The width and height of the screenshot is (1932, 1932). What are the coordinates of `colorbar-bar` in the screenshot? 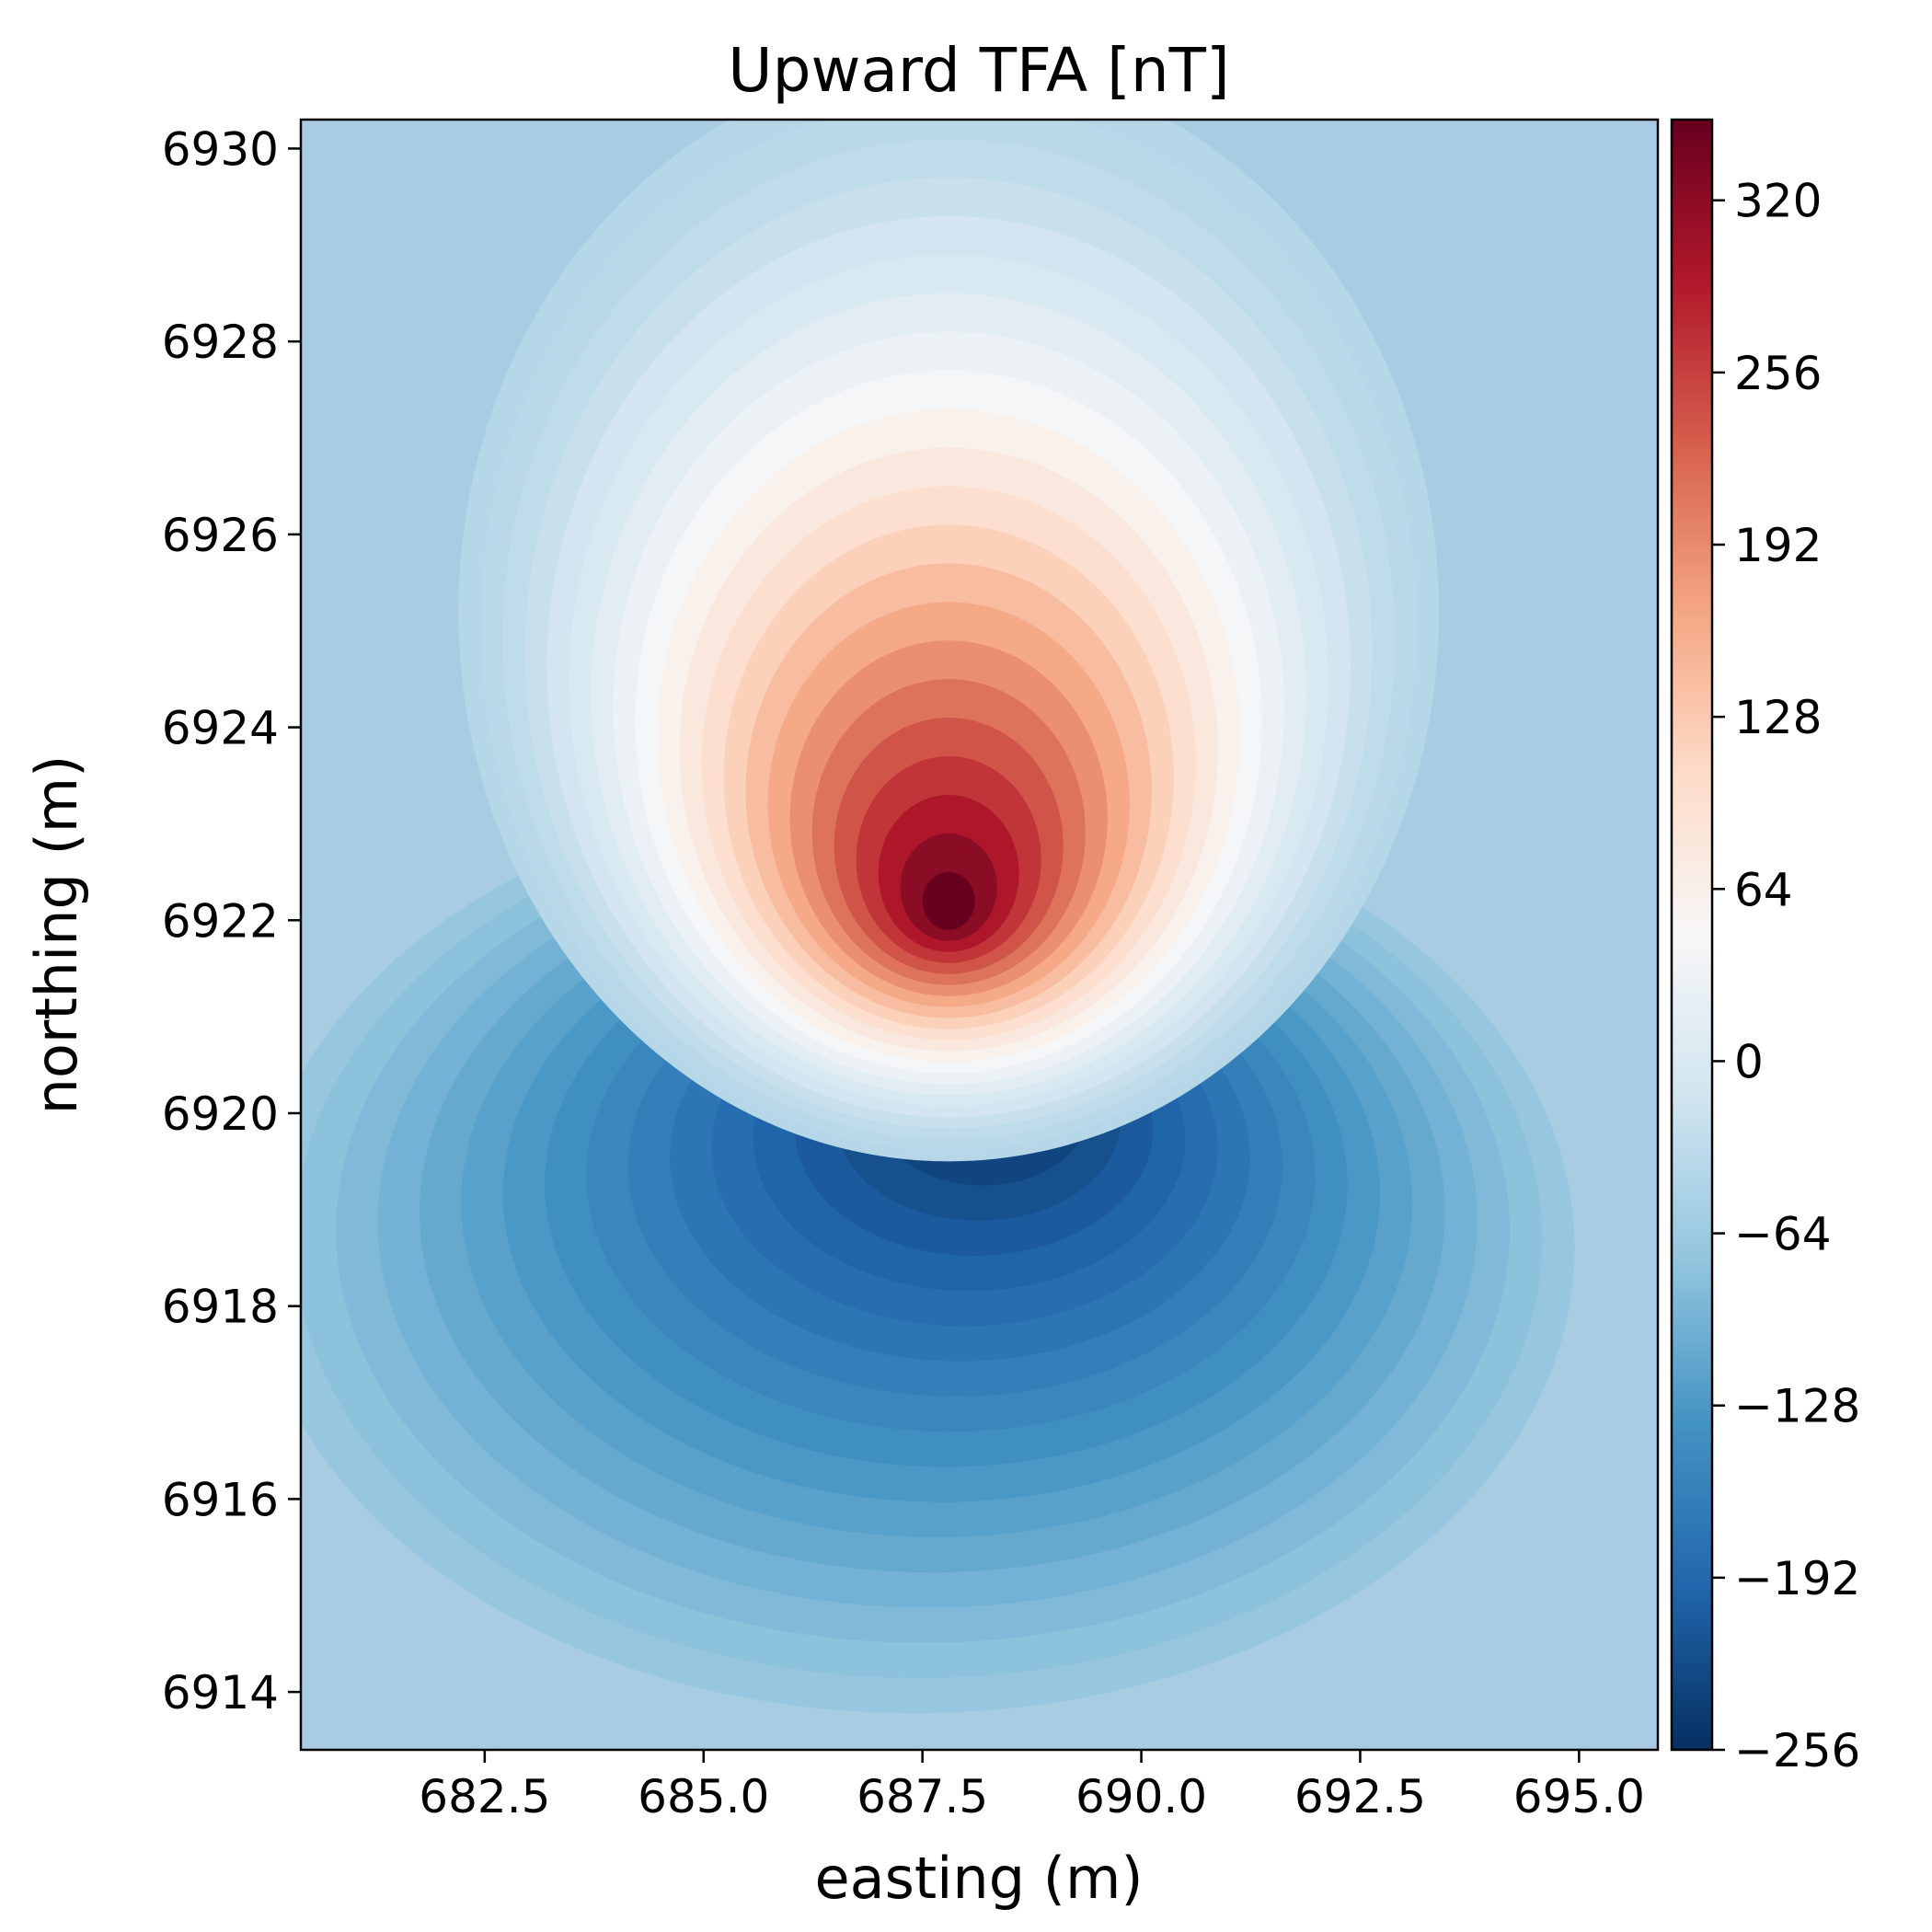 It's located at (1692, 935).